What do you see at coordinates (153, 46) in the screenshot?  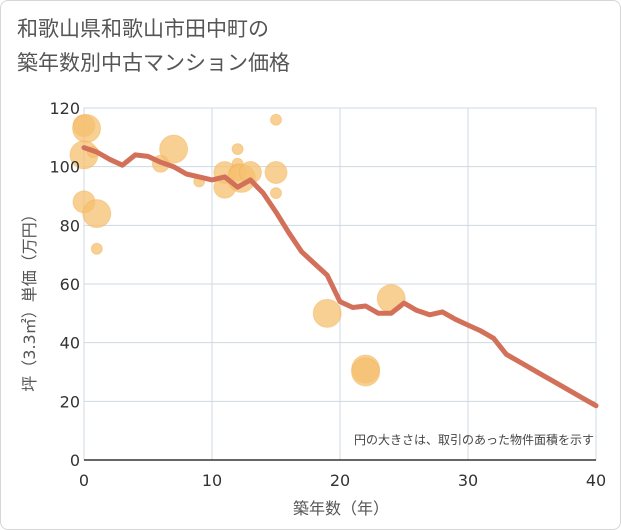 I see `chart-title: 和歌山県和歌山市田中町の 築年数別中古マンション価格` at bounding box center [153, 46].